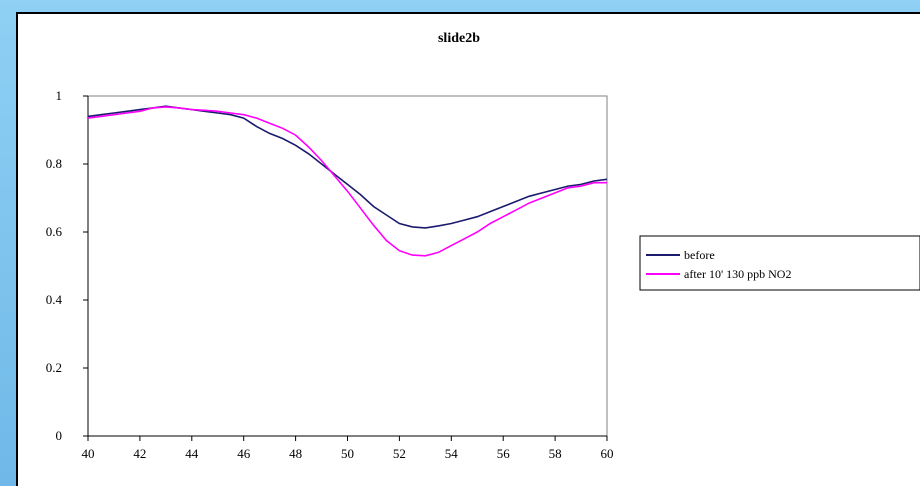  What do you see at coordinates (459, 38) in the screenshot?
I see `chart-title: slide2b` at bounding box center [459, 38].